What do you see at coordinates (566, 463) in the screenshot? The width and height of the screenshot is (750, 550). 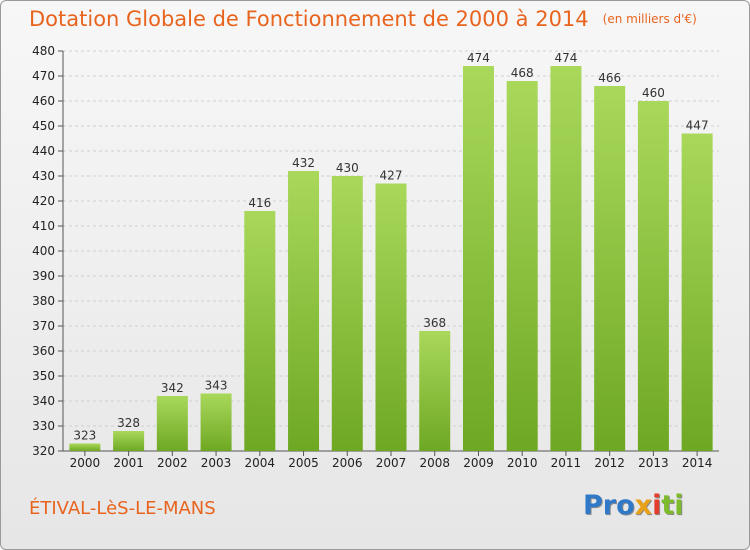 I see `x-tick-label-2011: 2011` at bounding box center [566, 463].